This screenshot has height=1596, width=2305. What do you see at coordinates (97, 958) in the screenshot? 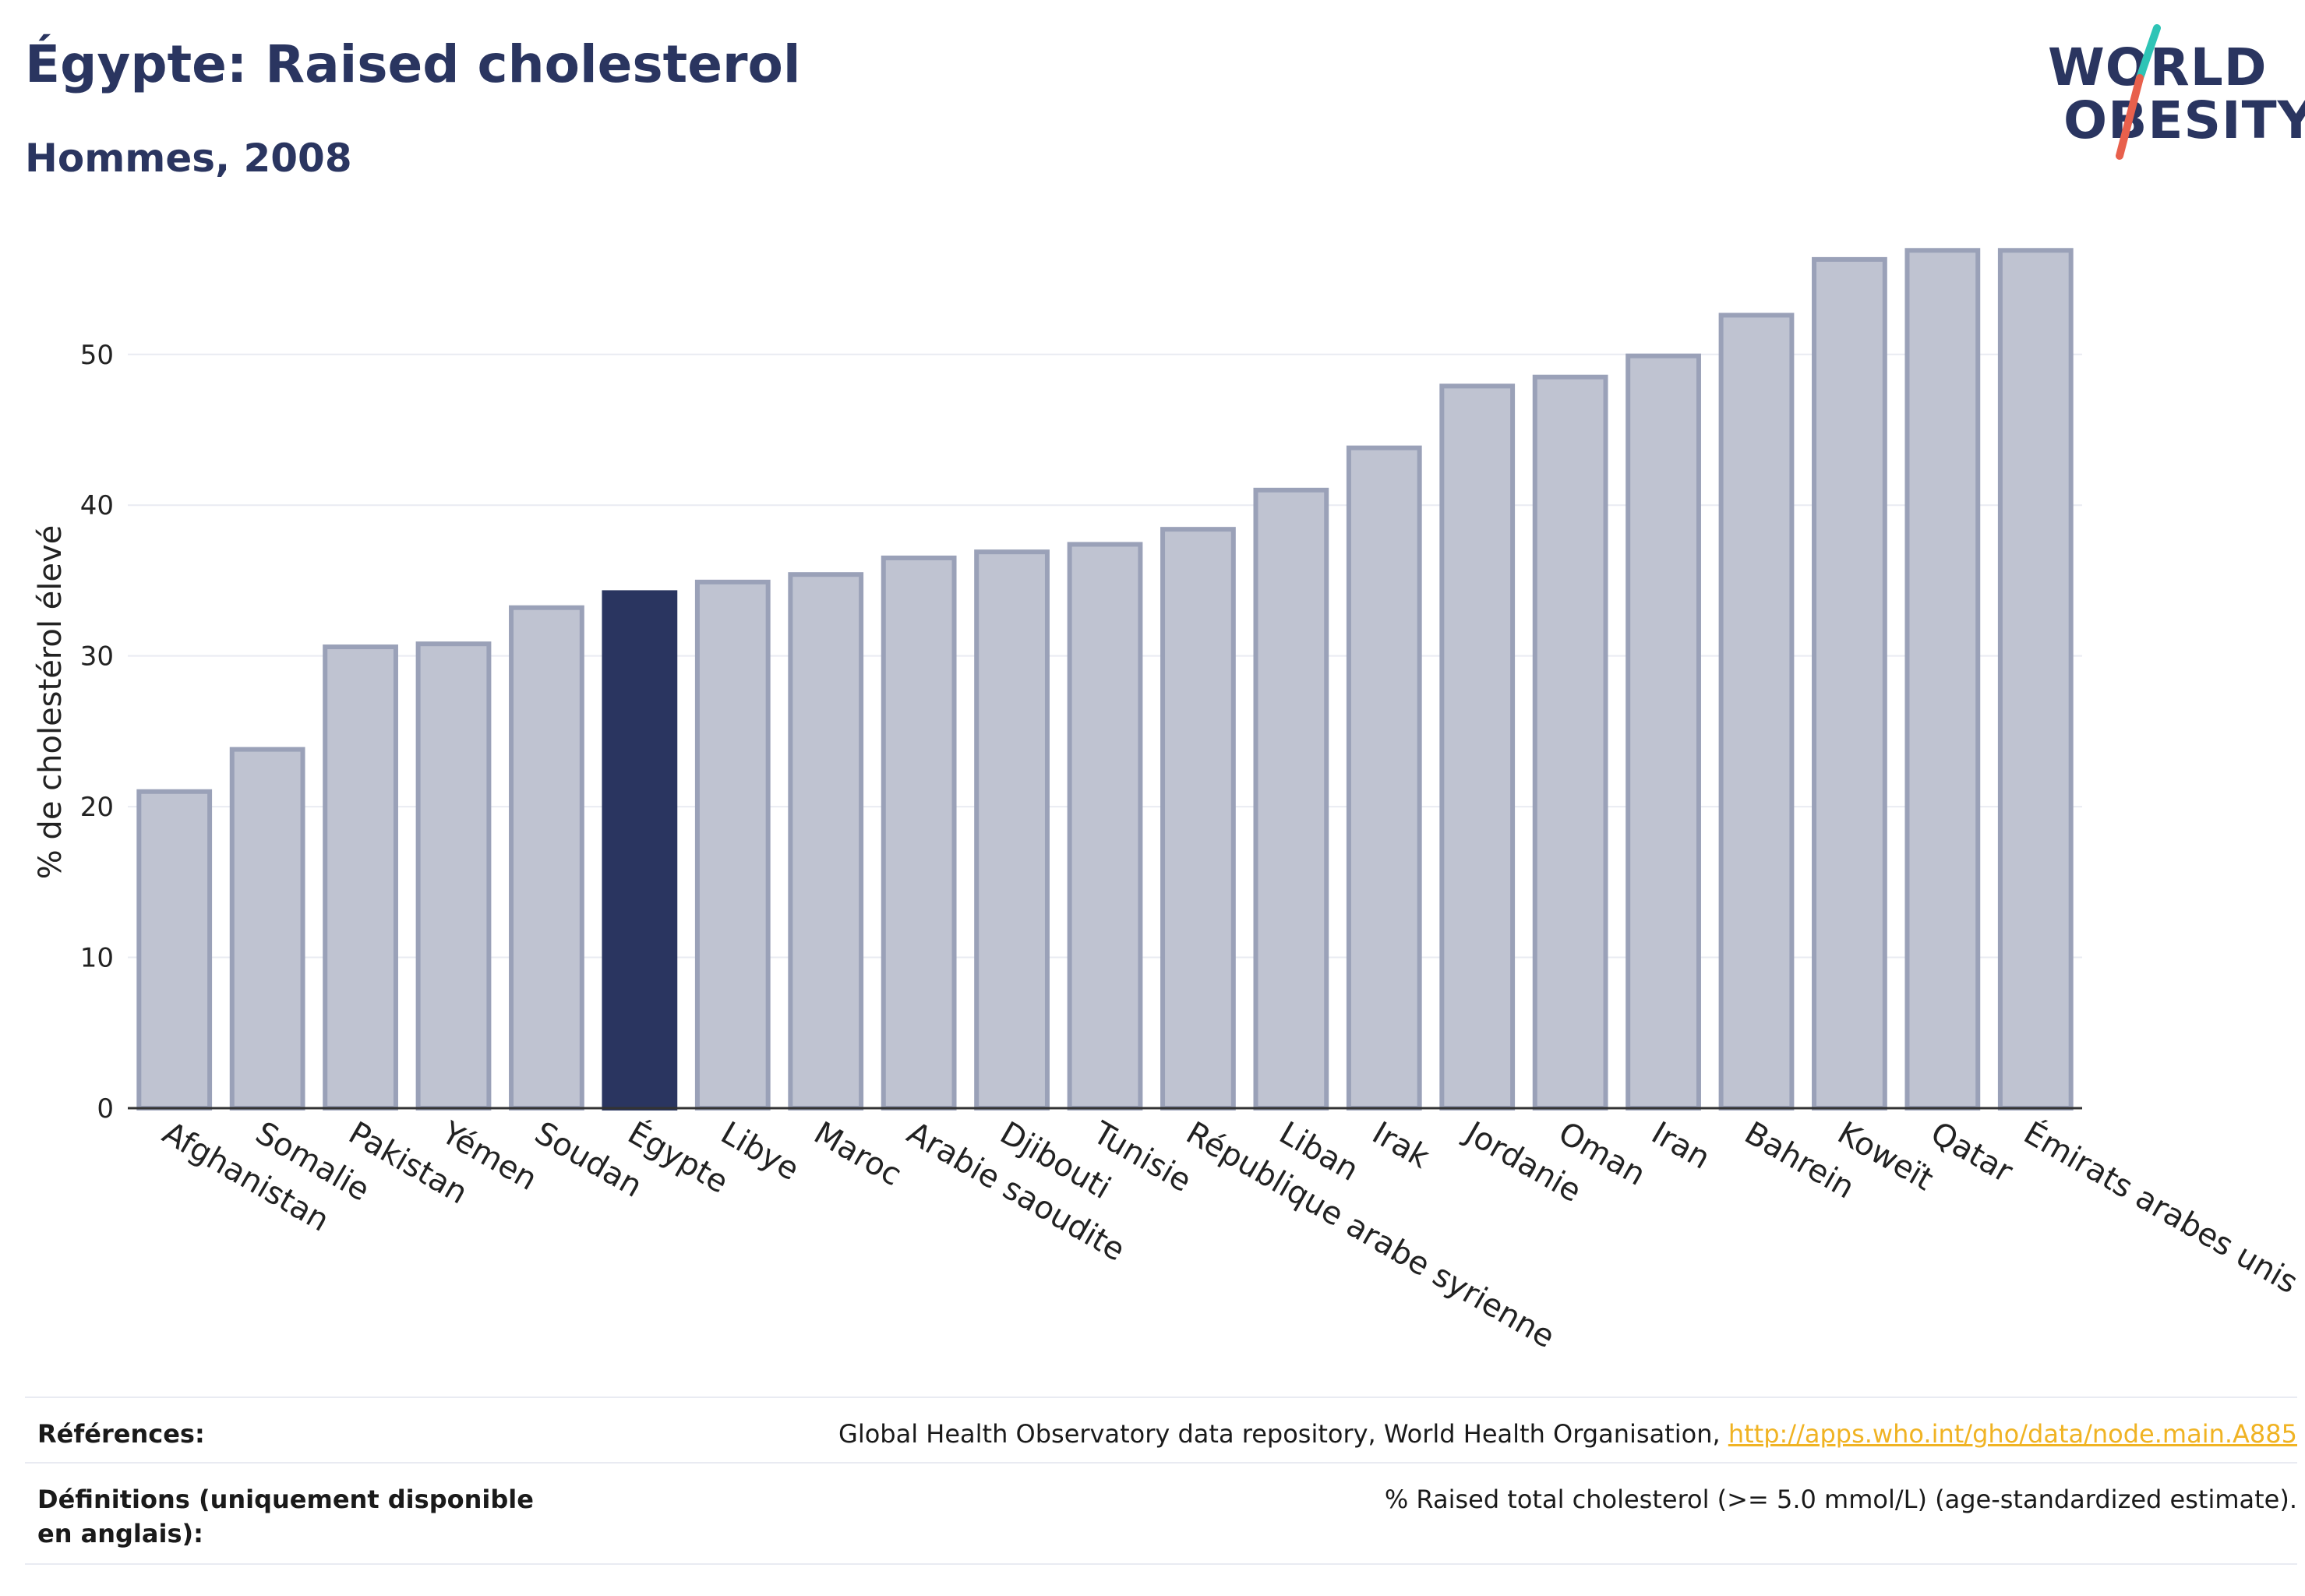
I see `y-tick-label: 10` at bounding box center [97, 958].